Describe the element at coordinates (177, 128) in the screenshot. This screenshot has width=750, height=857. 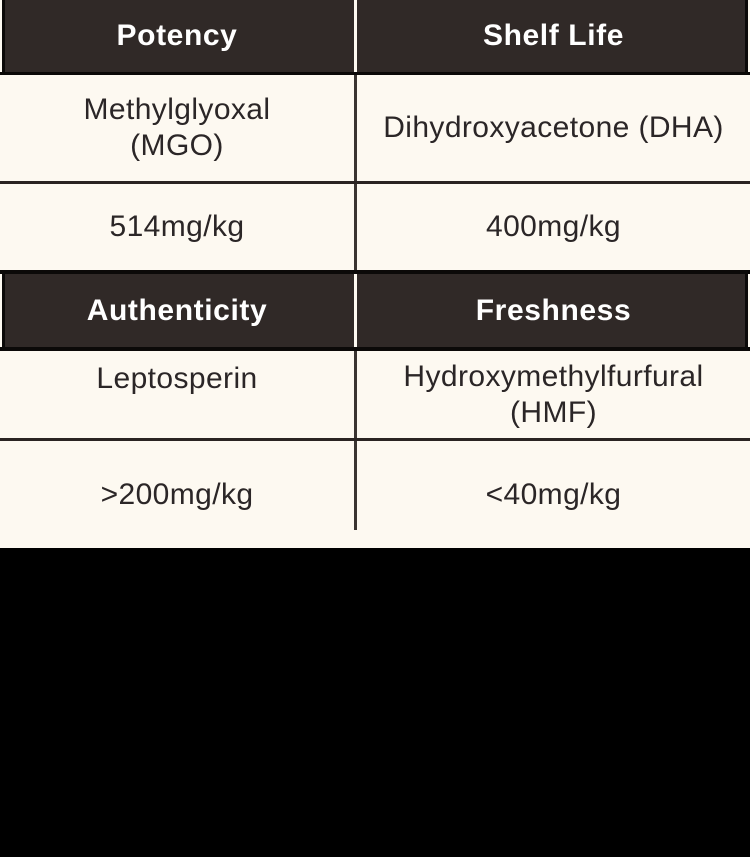
I see `cell-potency-marker: Methylglyoxal (MGO)` at that location.